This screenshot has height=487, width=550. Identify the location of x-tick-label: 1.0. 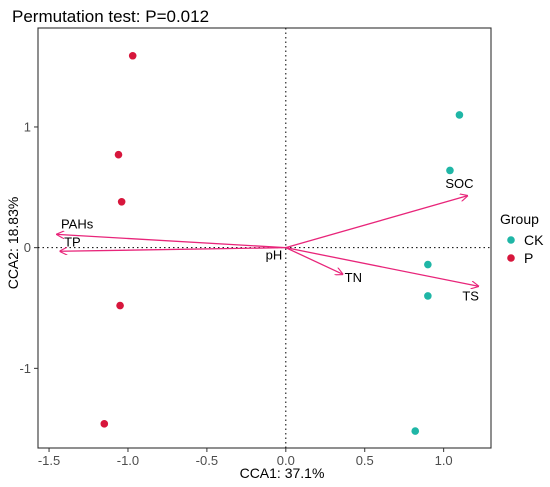
(444, 460).